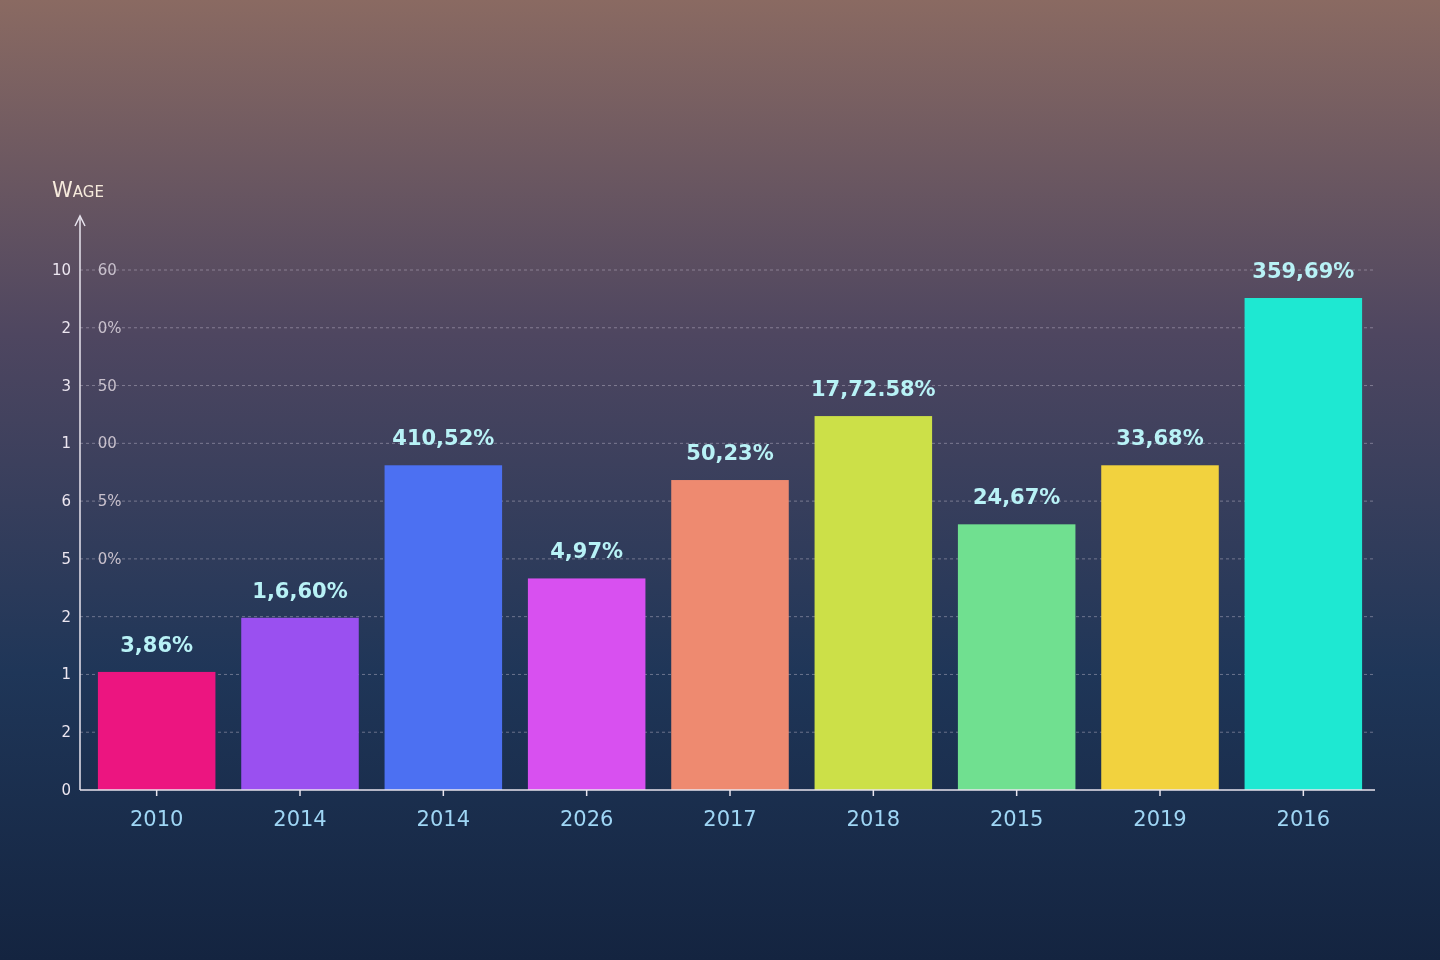 This screenshot has width=1440, height=960. What do you see at coordinates (443, 438) in the screenshot?
I see `annotation: 410,52%` at bounding box center [443, 438].